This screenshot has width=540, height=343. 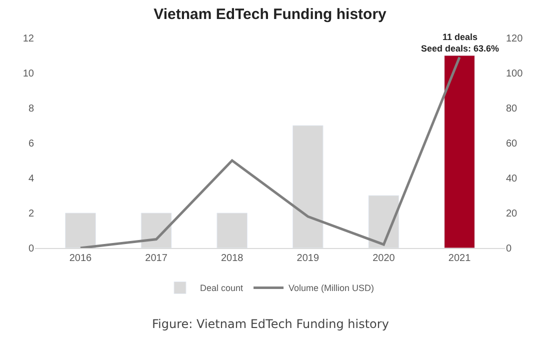 What do you see at coordinates (156, 258) in the screenshot?
I see `x-tick-label: 2017` at bounding box center [156, 258].